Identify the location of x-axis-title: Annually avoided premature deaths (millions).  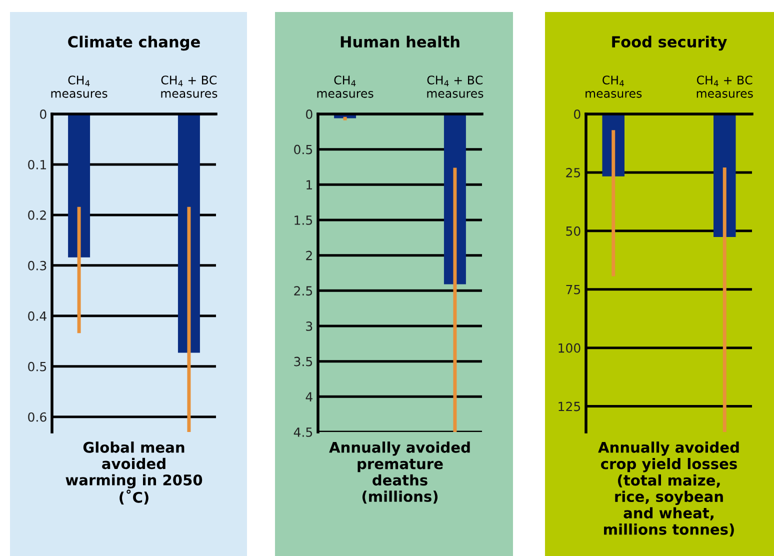
(399, 473).